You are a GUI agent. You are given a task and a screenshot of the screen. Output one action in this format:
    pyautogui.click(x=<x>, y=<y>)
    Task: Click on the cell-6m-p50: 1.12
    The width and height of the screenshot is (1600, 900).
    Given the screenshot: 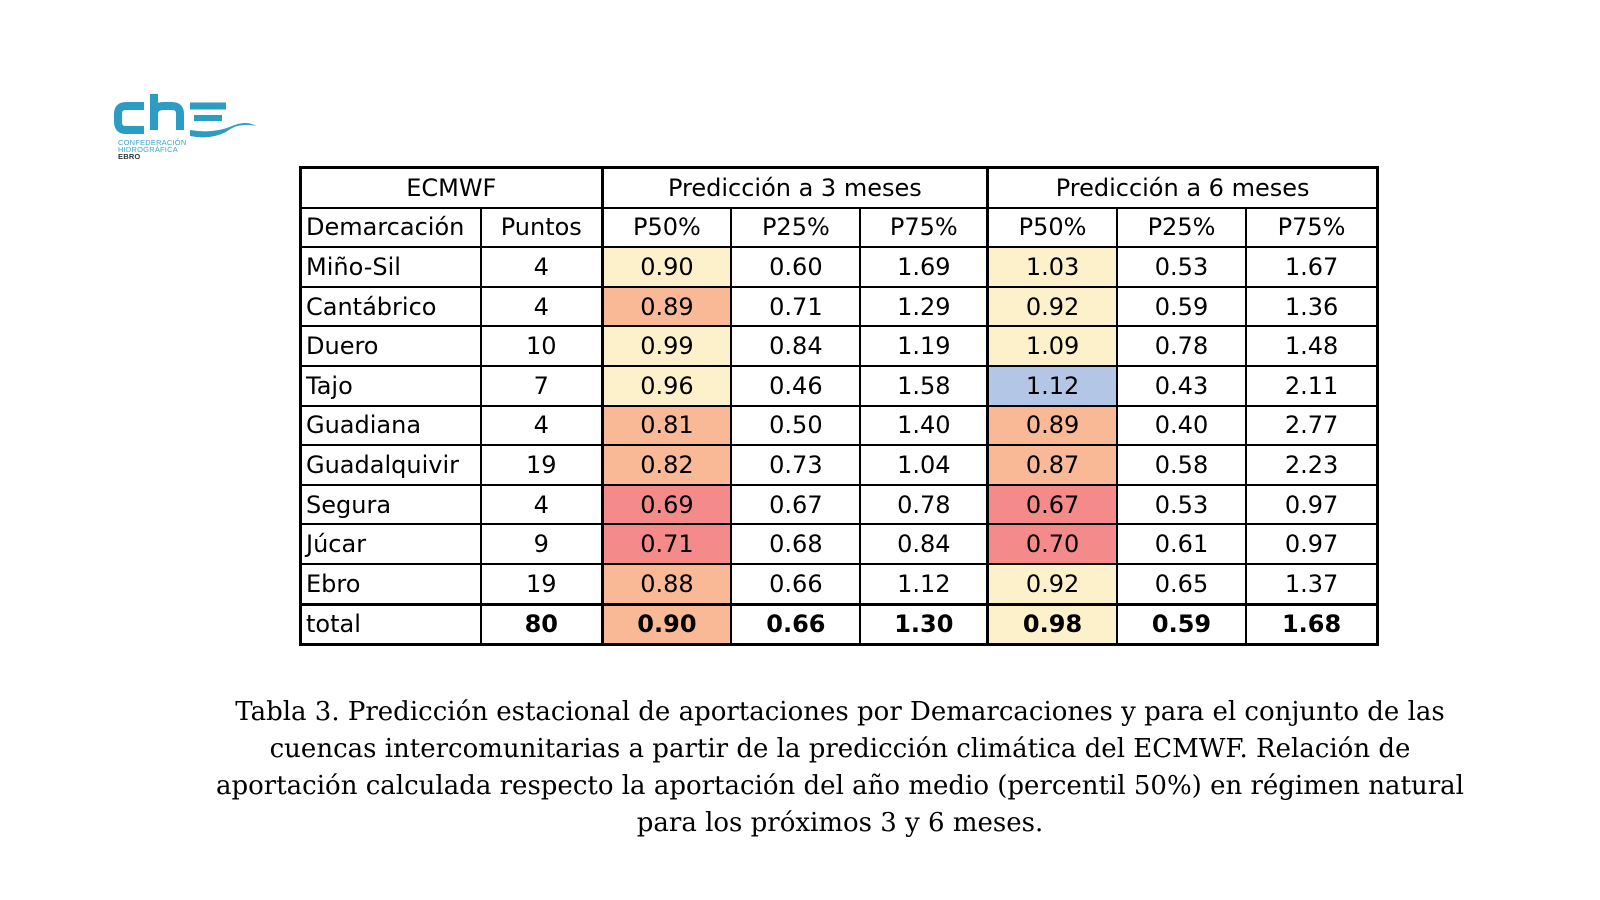 What is the action you would take?
    pyautogui.click(x=1052, y=385)
    